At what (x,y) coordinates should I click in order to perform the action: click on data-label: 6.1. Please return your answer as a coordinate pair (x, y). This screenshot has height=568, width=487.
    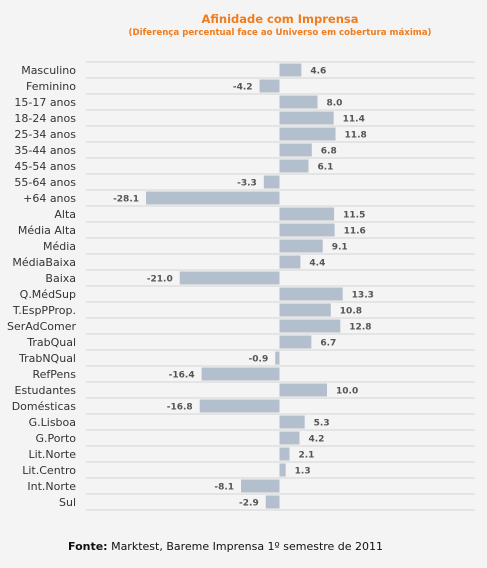
    Looking at the image, I should click on (325, 168).